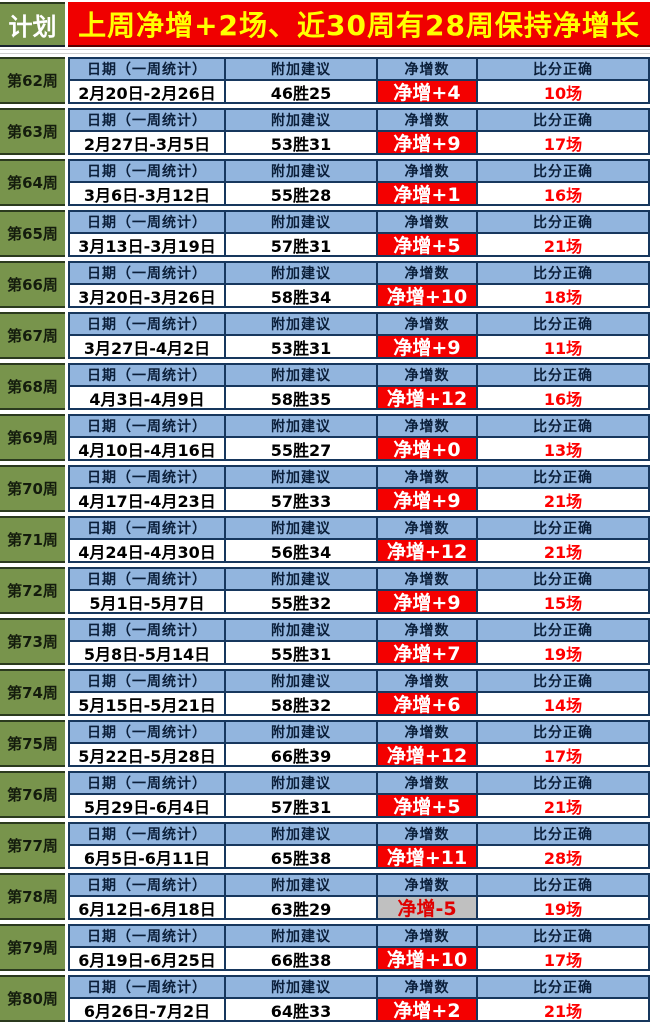 The image size is (650, 1023). I want to click on date-range-cell: 5月22日-5月28日, so click(147, 755).